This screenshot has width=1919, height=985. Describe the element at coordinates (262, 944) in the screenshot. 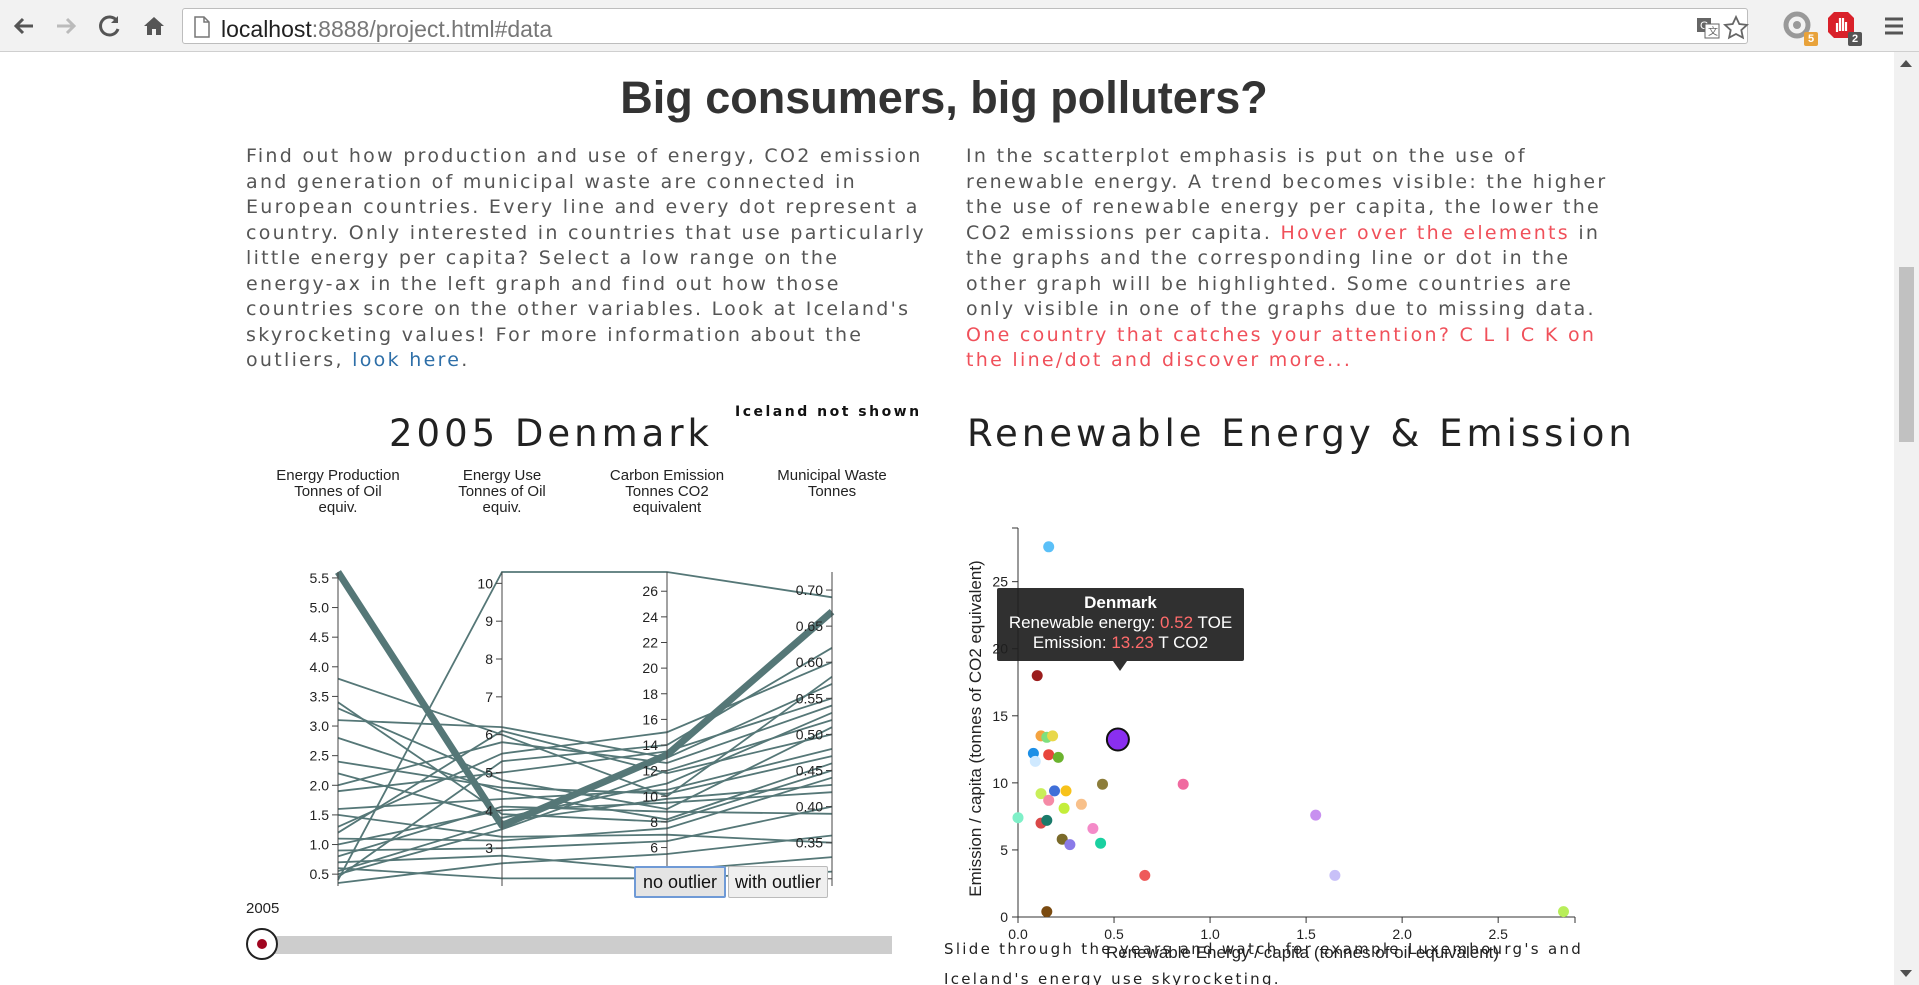

I see `year-slider-handle` at that location.